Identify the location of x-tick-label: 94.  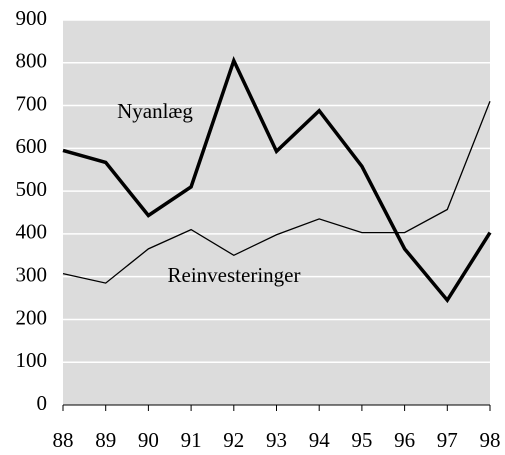
(320, 440).